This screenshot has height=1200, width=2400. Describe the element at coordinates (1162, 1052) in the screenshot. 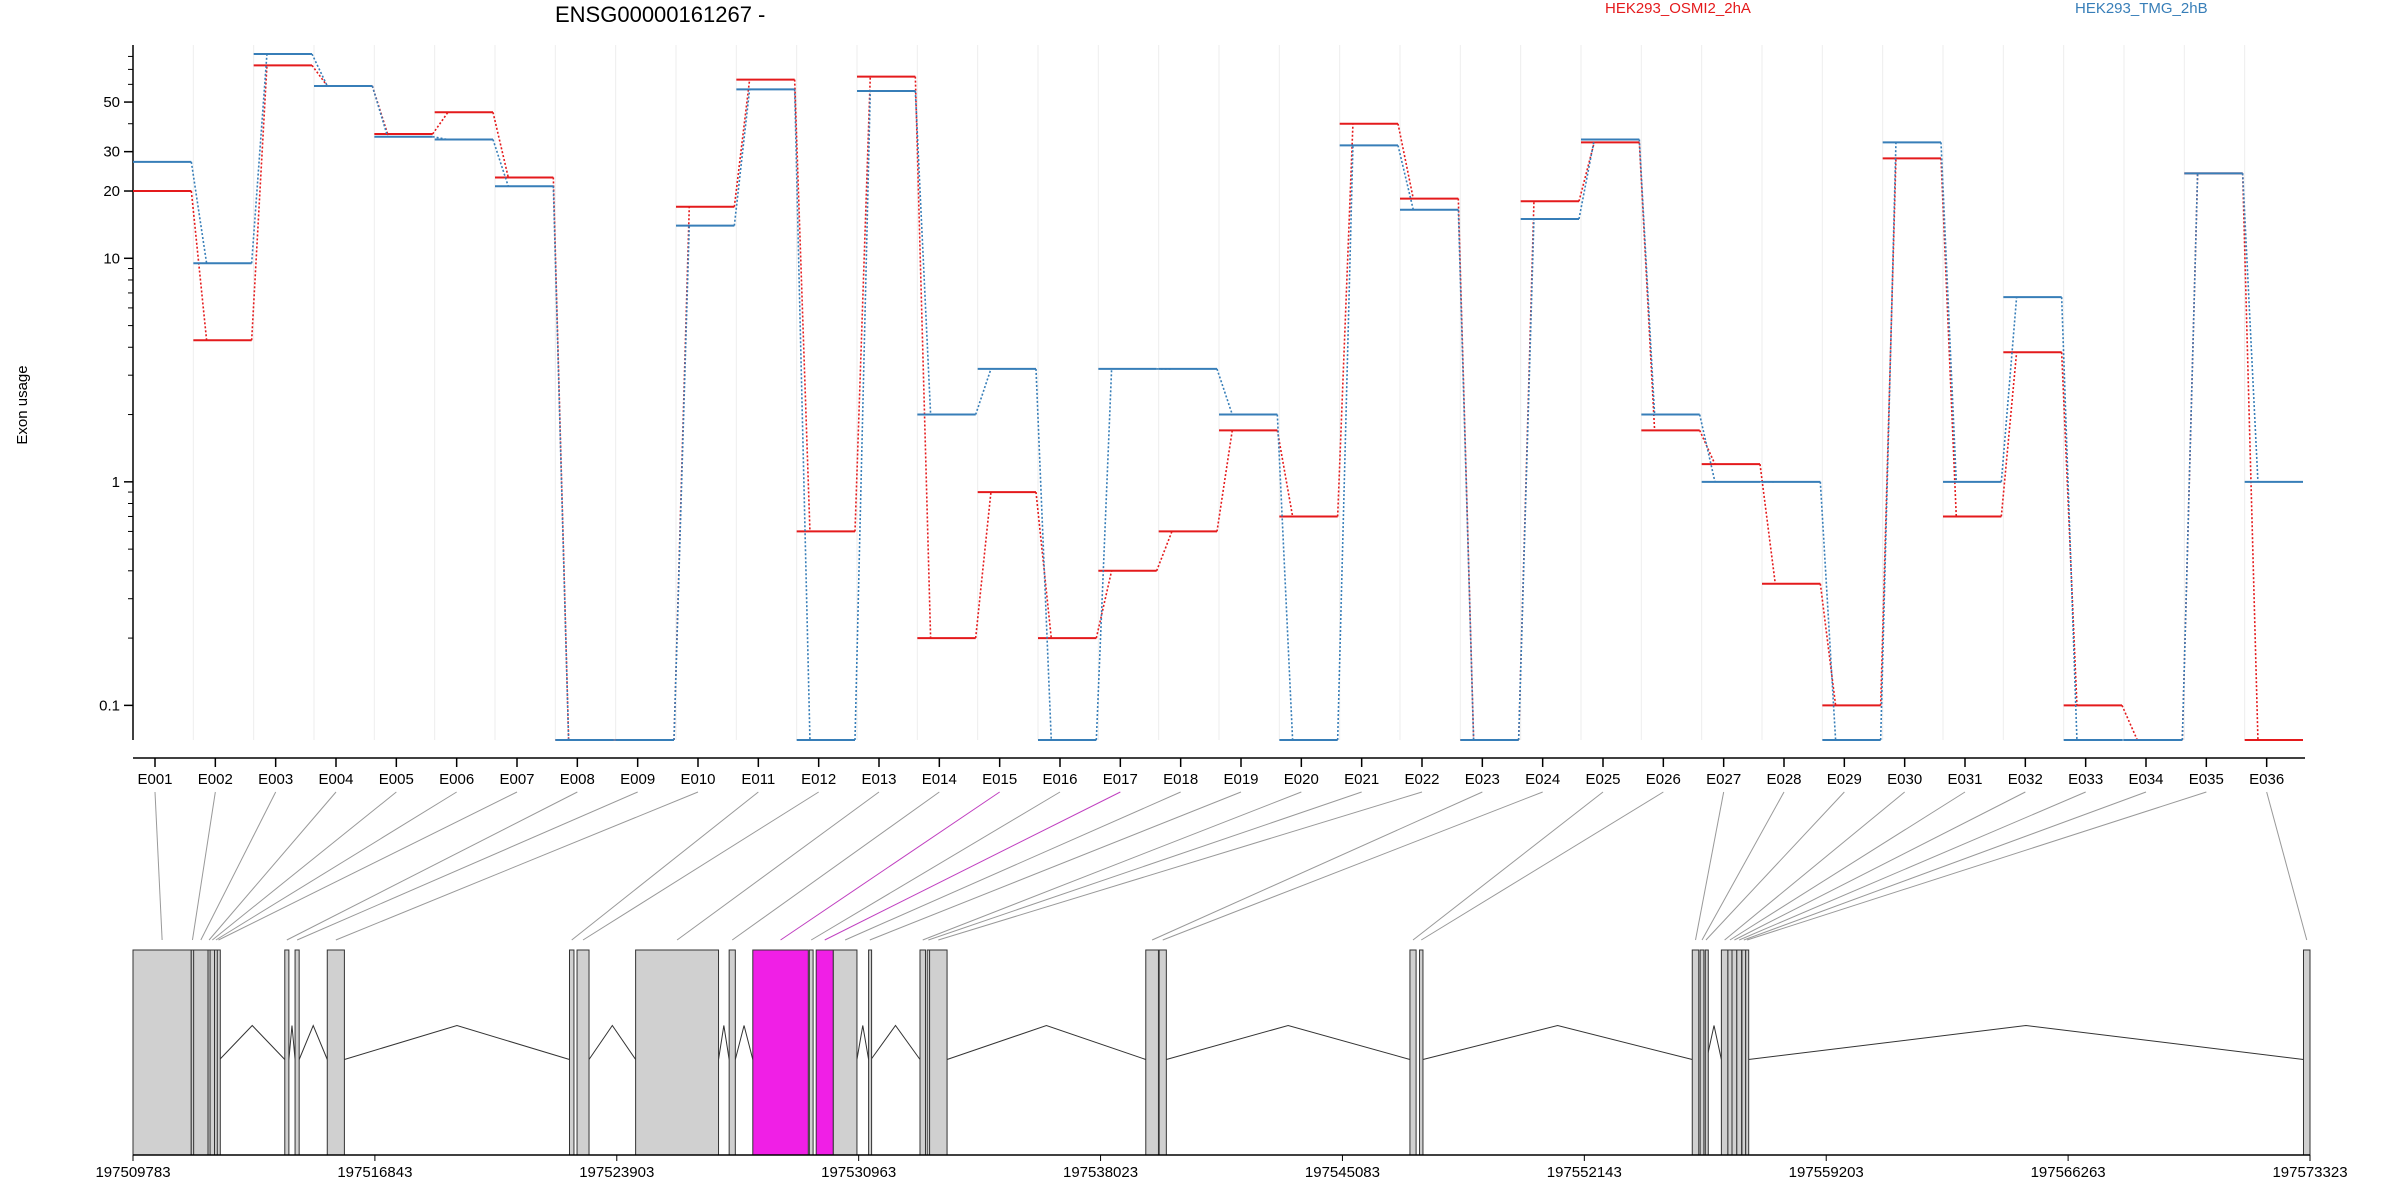

I see `exon-box-e024` at that location.